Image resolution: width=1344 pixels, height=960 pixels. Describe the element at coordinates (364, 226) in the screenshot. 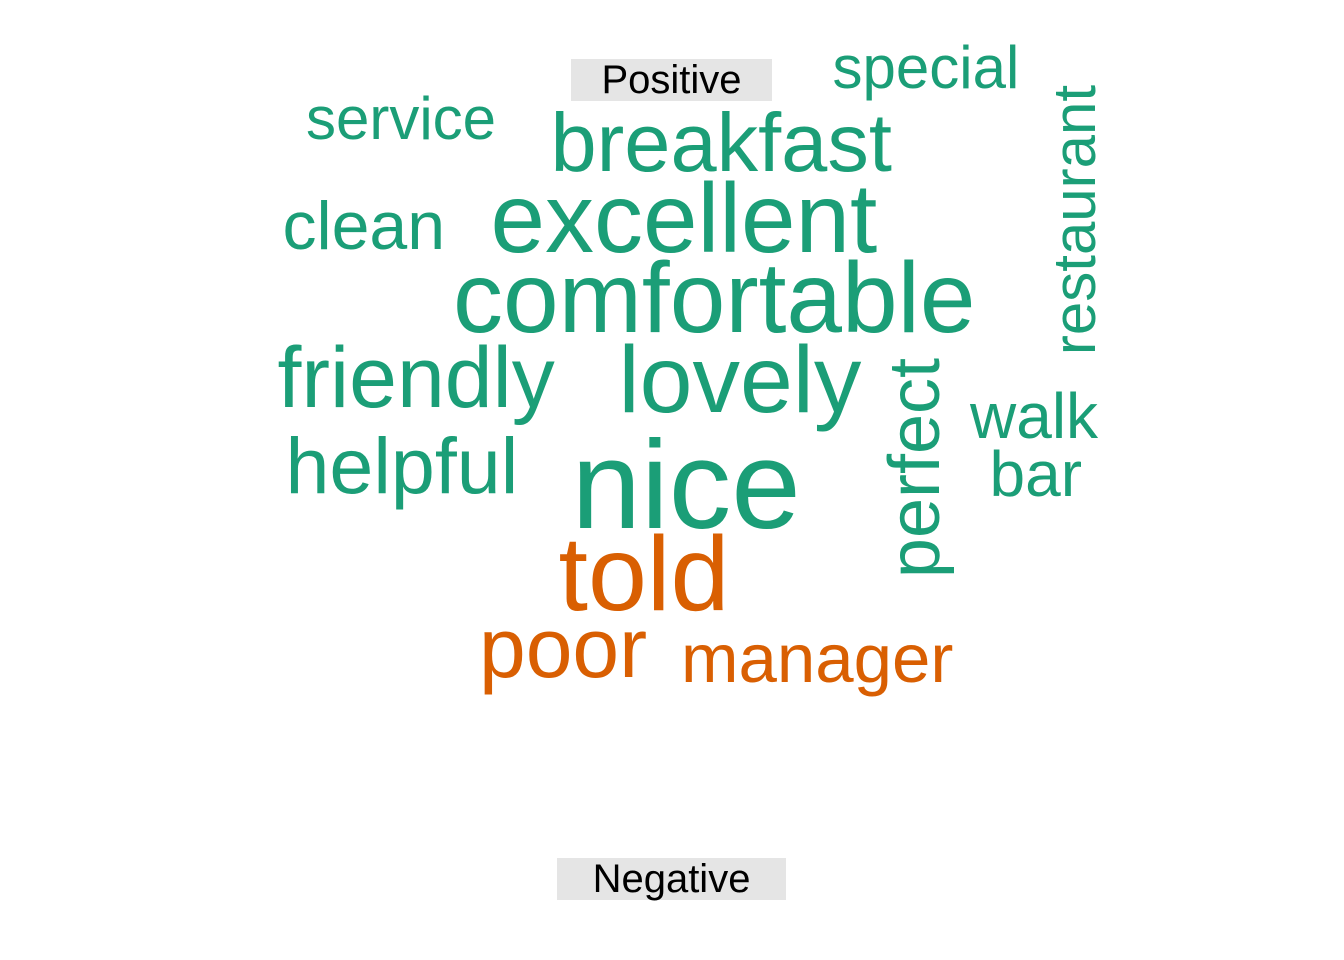

I see `word-clean: clean` at that location.